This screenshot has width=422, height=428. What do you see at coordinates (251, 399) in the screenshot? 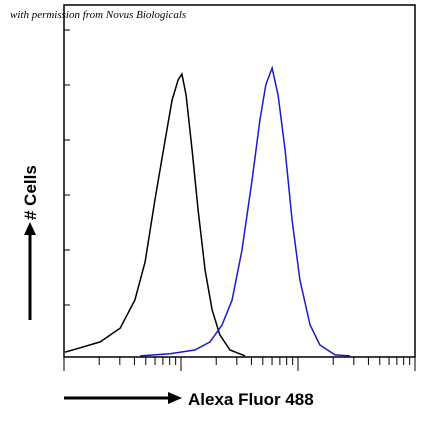
I see `x-axis-label: Alexa Fluor 488` at bounding box center [251, 399].